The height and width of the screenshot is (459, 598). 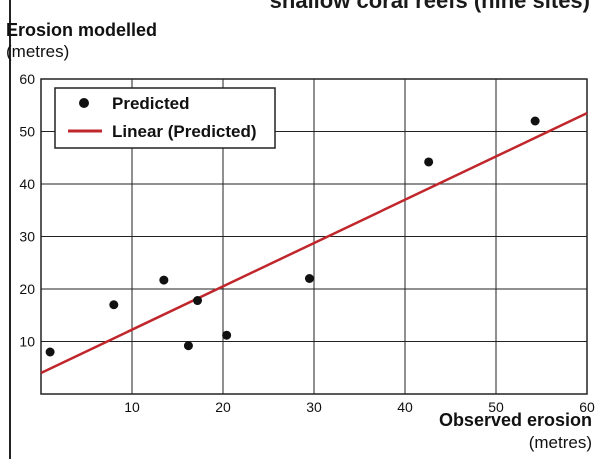 What do you see at coordinates (496, 407) in the screenshot?
I see `x-tick-label: 50` at bounding box center [496, 407].